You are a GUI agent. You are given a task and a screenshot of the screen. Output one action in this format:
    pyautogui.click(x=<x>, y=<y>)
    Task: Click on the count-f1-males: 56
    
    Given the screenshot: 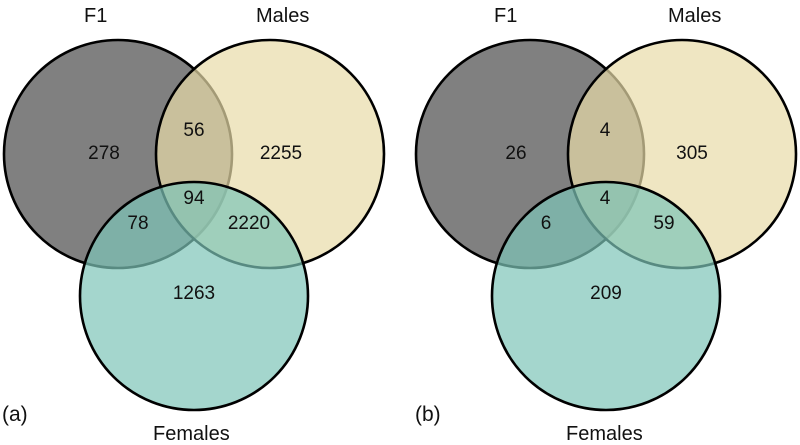 What is the action you would take?
    pyautogui.click(x=193, y=130)
    